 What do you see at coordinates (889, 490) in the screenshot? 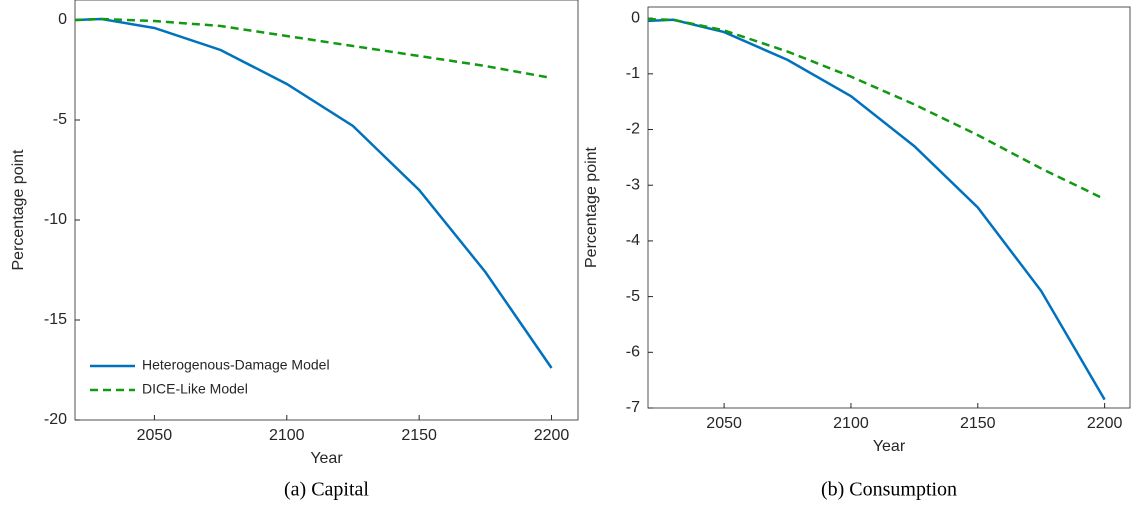
I see `caption: (b) Consumption` at bounding box center [889, 490].